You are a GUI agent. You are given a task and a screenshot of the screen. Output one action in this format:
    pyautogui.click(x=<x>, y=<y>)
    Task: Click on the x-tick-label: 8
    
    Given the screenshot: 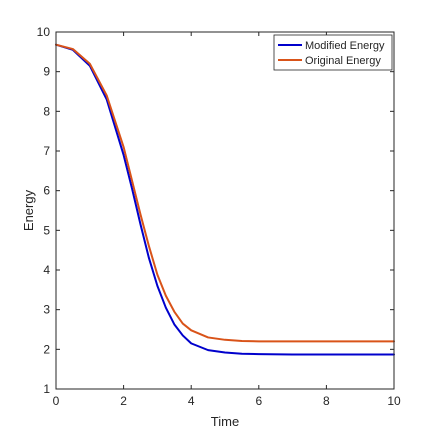 What is the action you would take?
    pyautogui.click(x=326, y=401)
    